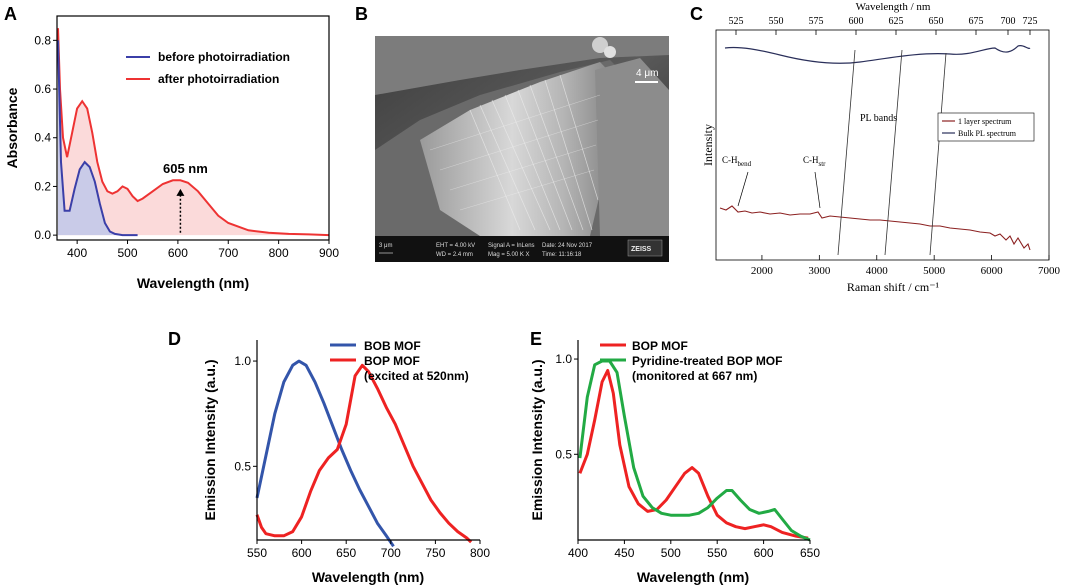  I want to click on c-h-str-label: C-Hstr, so click(814, 161).